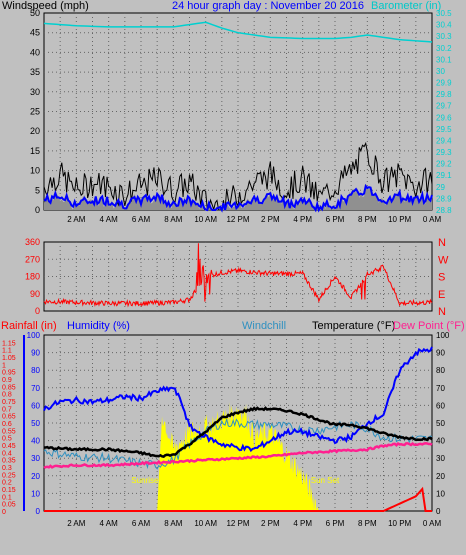  Describe the element at coordinates (109, 219) in the screenshot. I see `wind-x-tick-label: 4 AM` at that location.